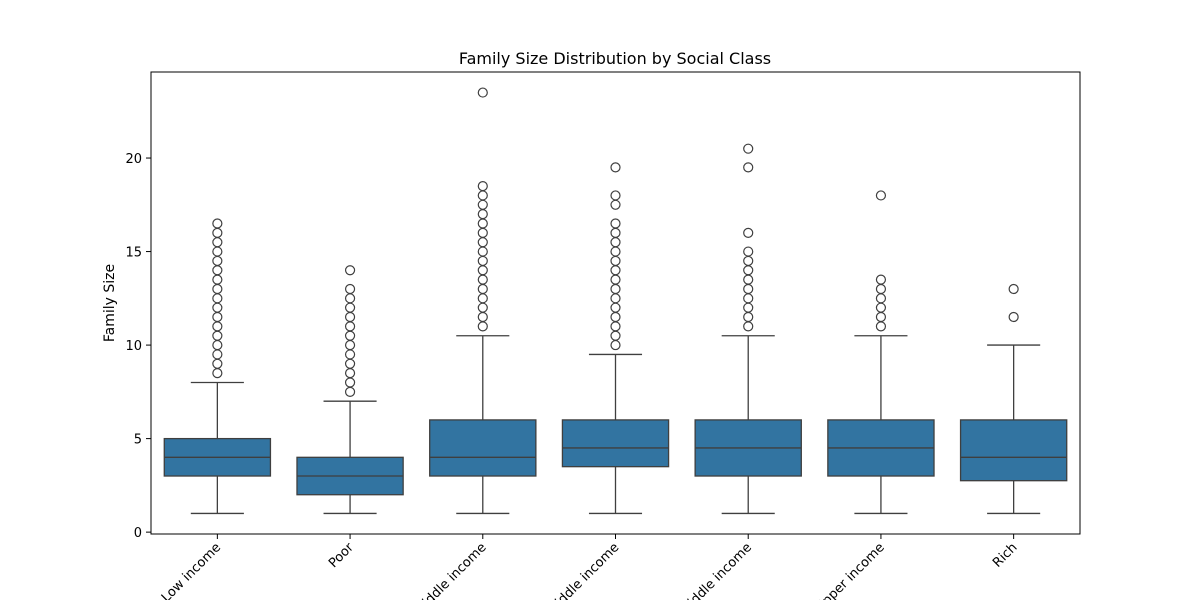  Describe the element at coordinates (584, 570) in the screenshot. I see `x-tick-label: Middle income` at that location.